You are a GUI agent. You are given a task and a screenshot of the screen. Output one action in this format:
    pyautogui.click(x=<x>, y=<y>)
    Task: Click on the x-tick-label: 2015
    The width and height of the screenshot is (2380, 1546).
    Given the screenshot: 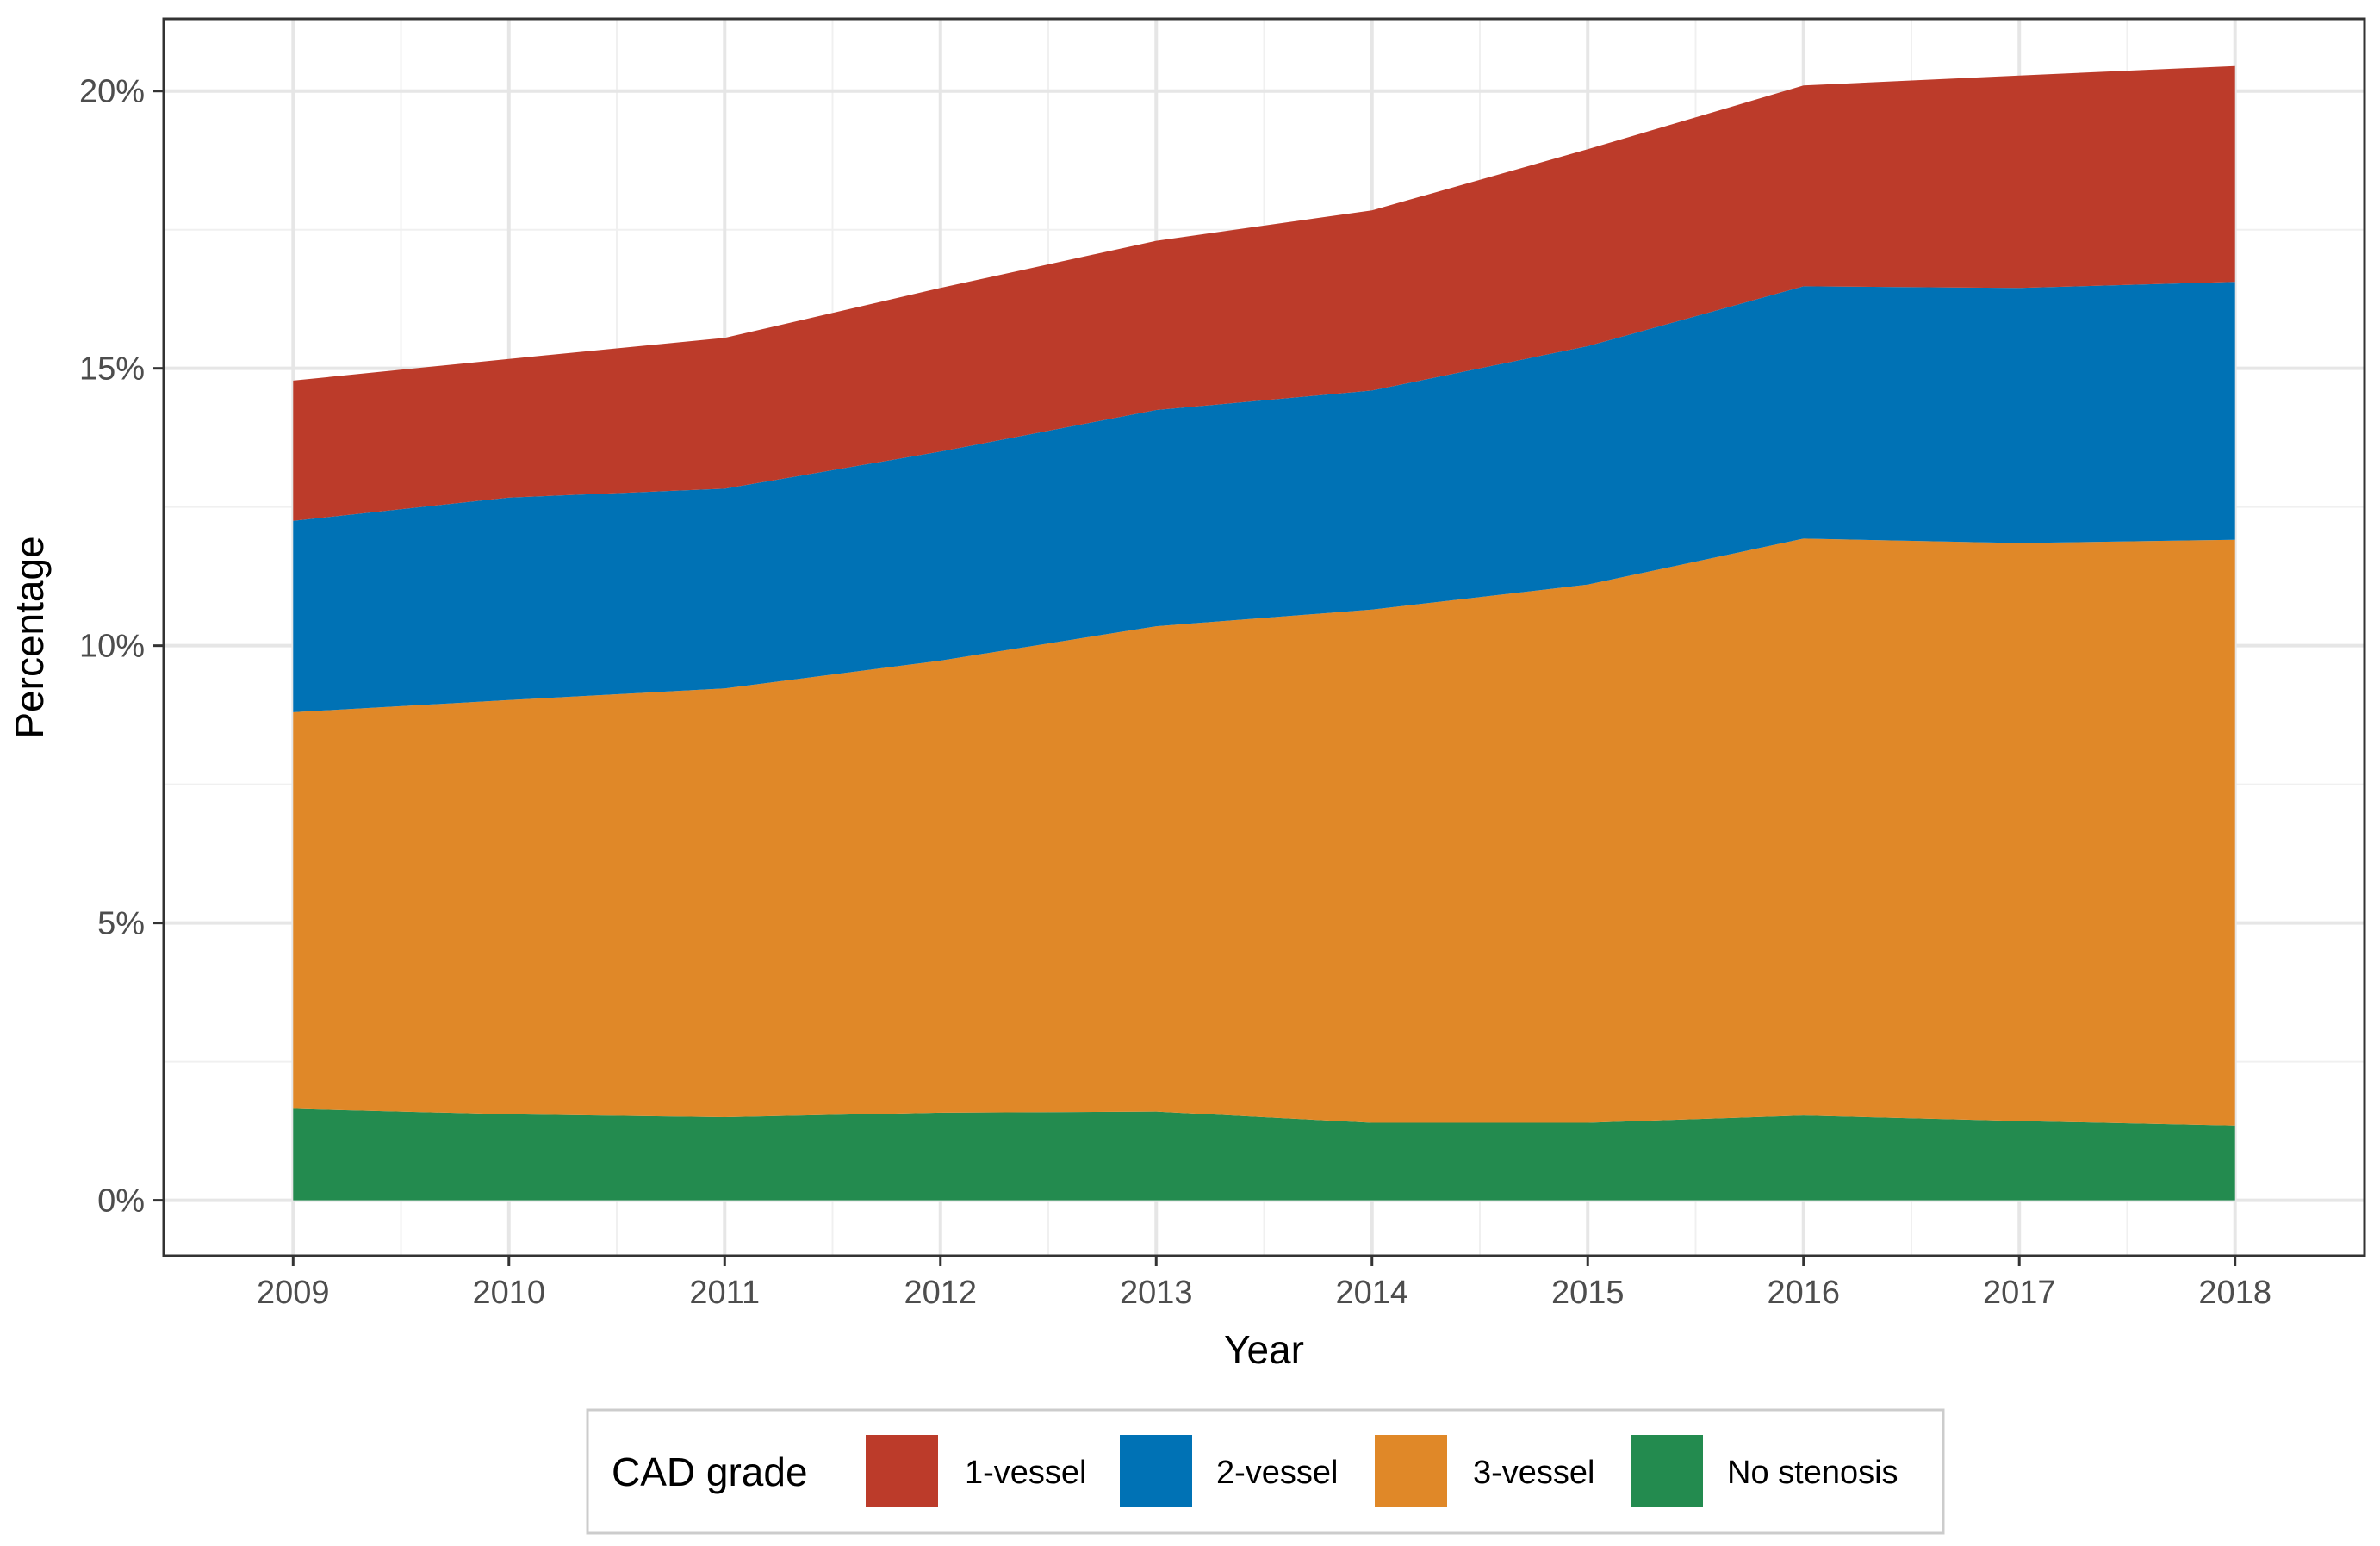 What is the action you would take?
    pyautogui.click(x=1588, y=1293)
    